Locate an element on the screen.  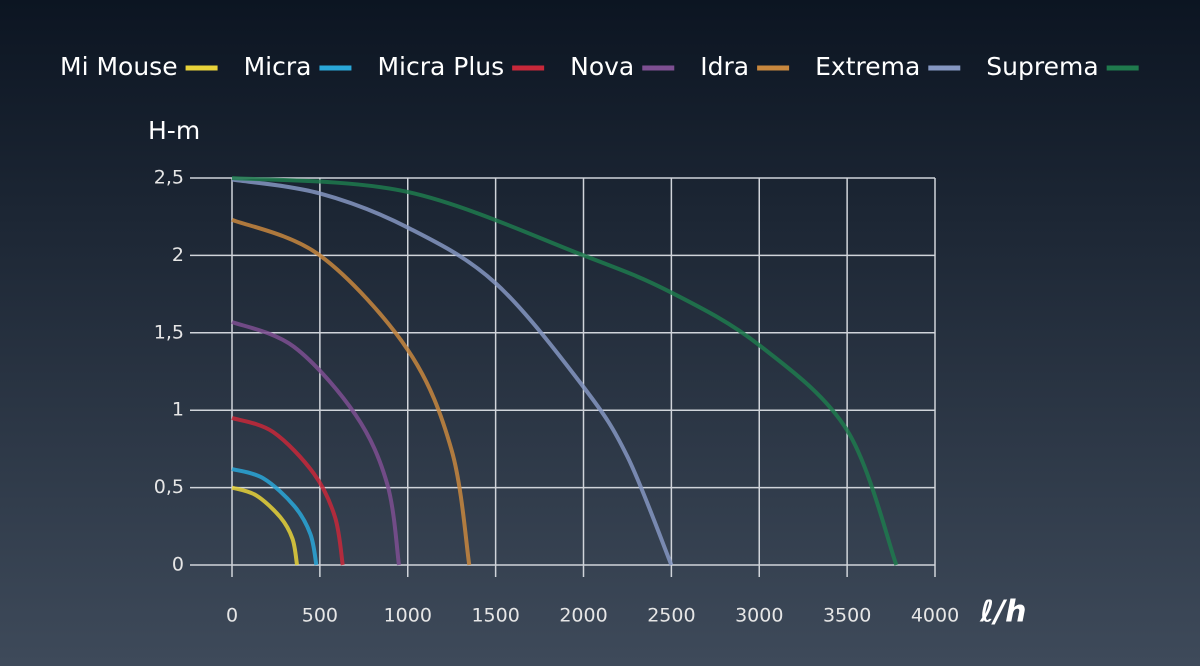
y-tick-label: 2,5 is located at coordinates (169, 178).